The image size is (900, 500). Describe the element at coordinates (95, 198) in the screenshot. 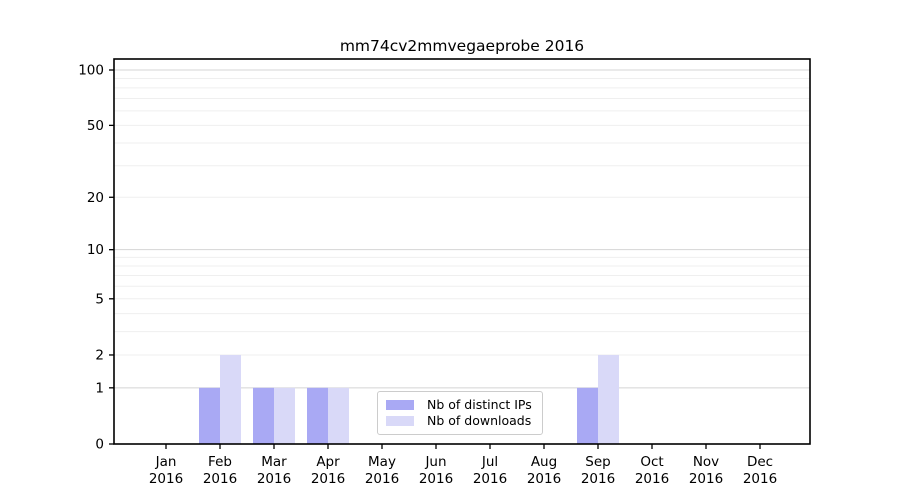

I see `y-tick-label: 20` at that location.